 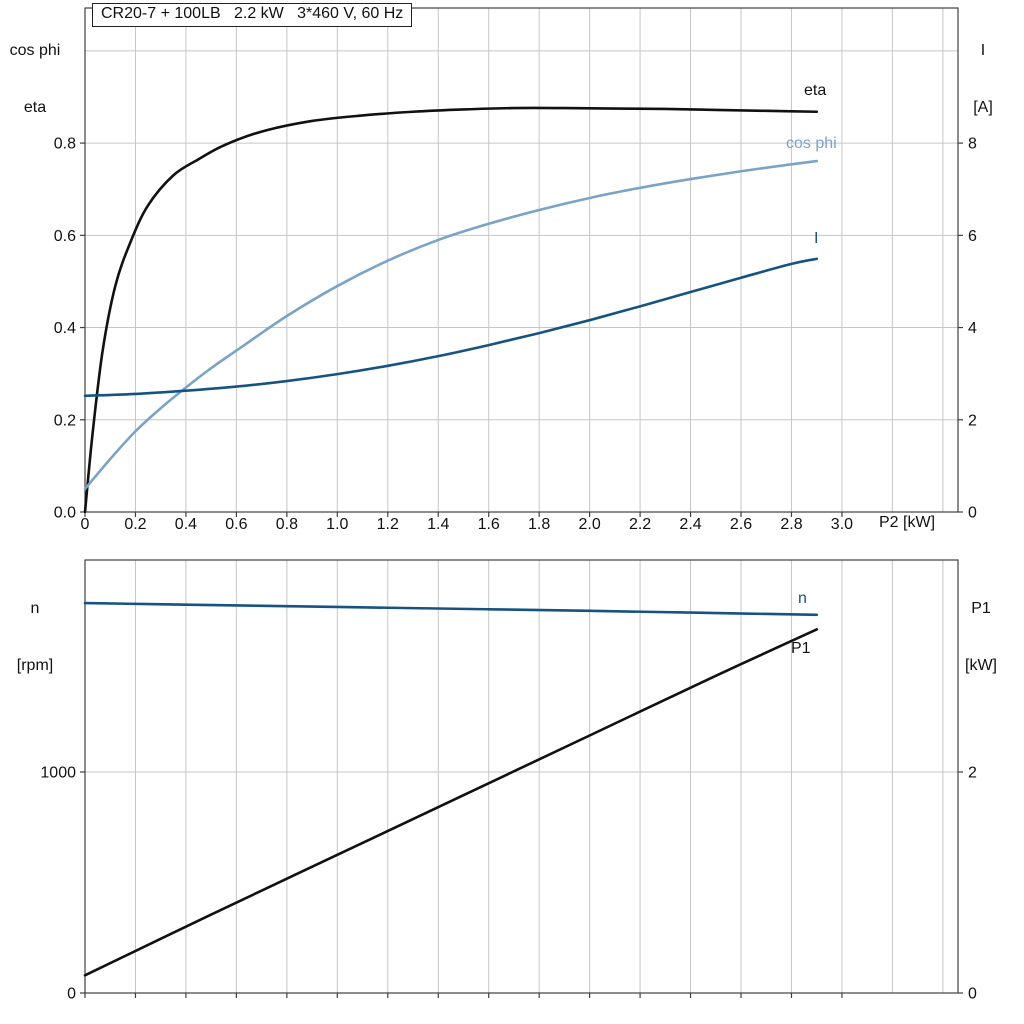 What do you see at coordinates (983, 50) in the screenshot?
I see `axis-label-current: I` at bounding box center [983, 50].